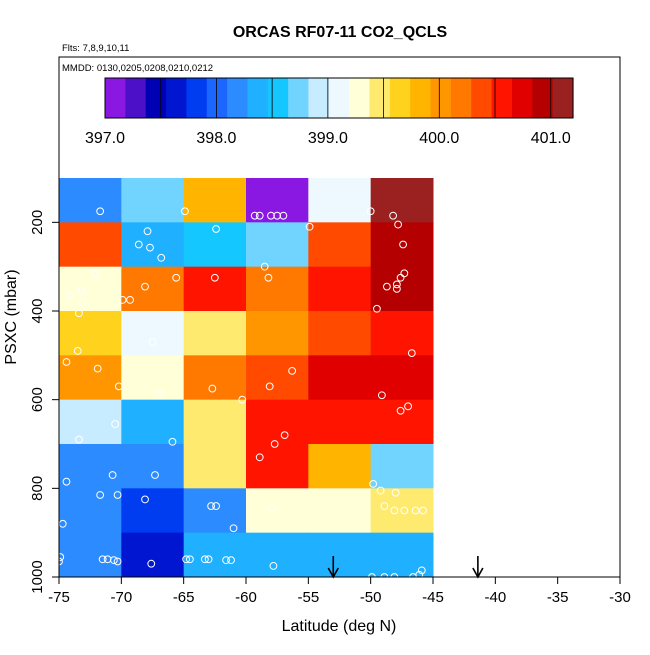 This screenshot has width=650, height=655. I want to click on y-tick-label: 1000, so click(37, 576).